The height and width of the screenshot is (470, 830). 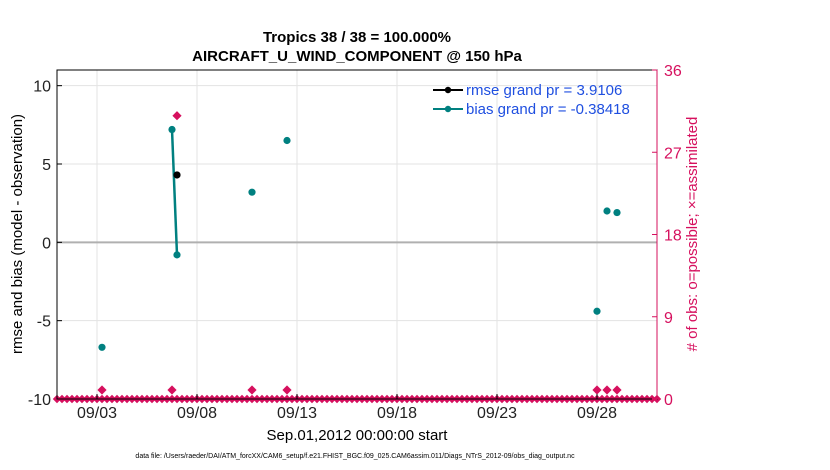 I want to click on chart-subtitle: AIRCRAFT_U_WIND_COMPONENT @ 150 hPa, so click(x=357, y=56).